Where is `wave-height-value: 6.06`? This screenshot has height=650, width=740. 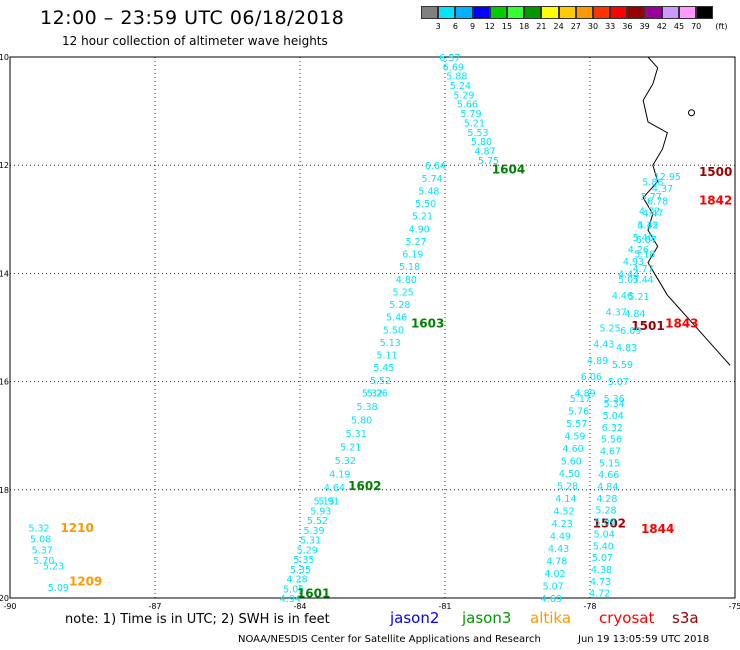
wave-height-value: 6.06 is located at coordinates (591, 377).